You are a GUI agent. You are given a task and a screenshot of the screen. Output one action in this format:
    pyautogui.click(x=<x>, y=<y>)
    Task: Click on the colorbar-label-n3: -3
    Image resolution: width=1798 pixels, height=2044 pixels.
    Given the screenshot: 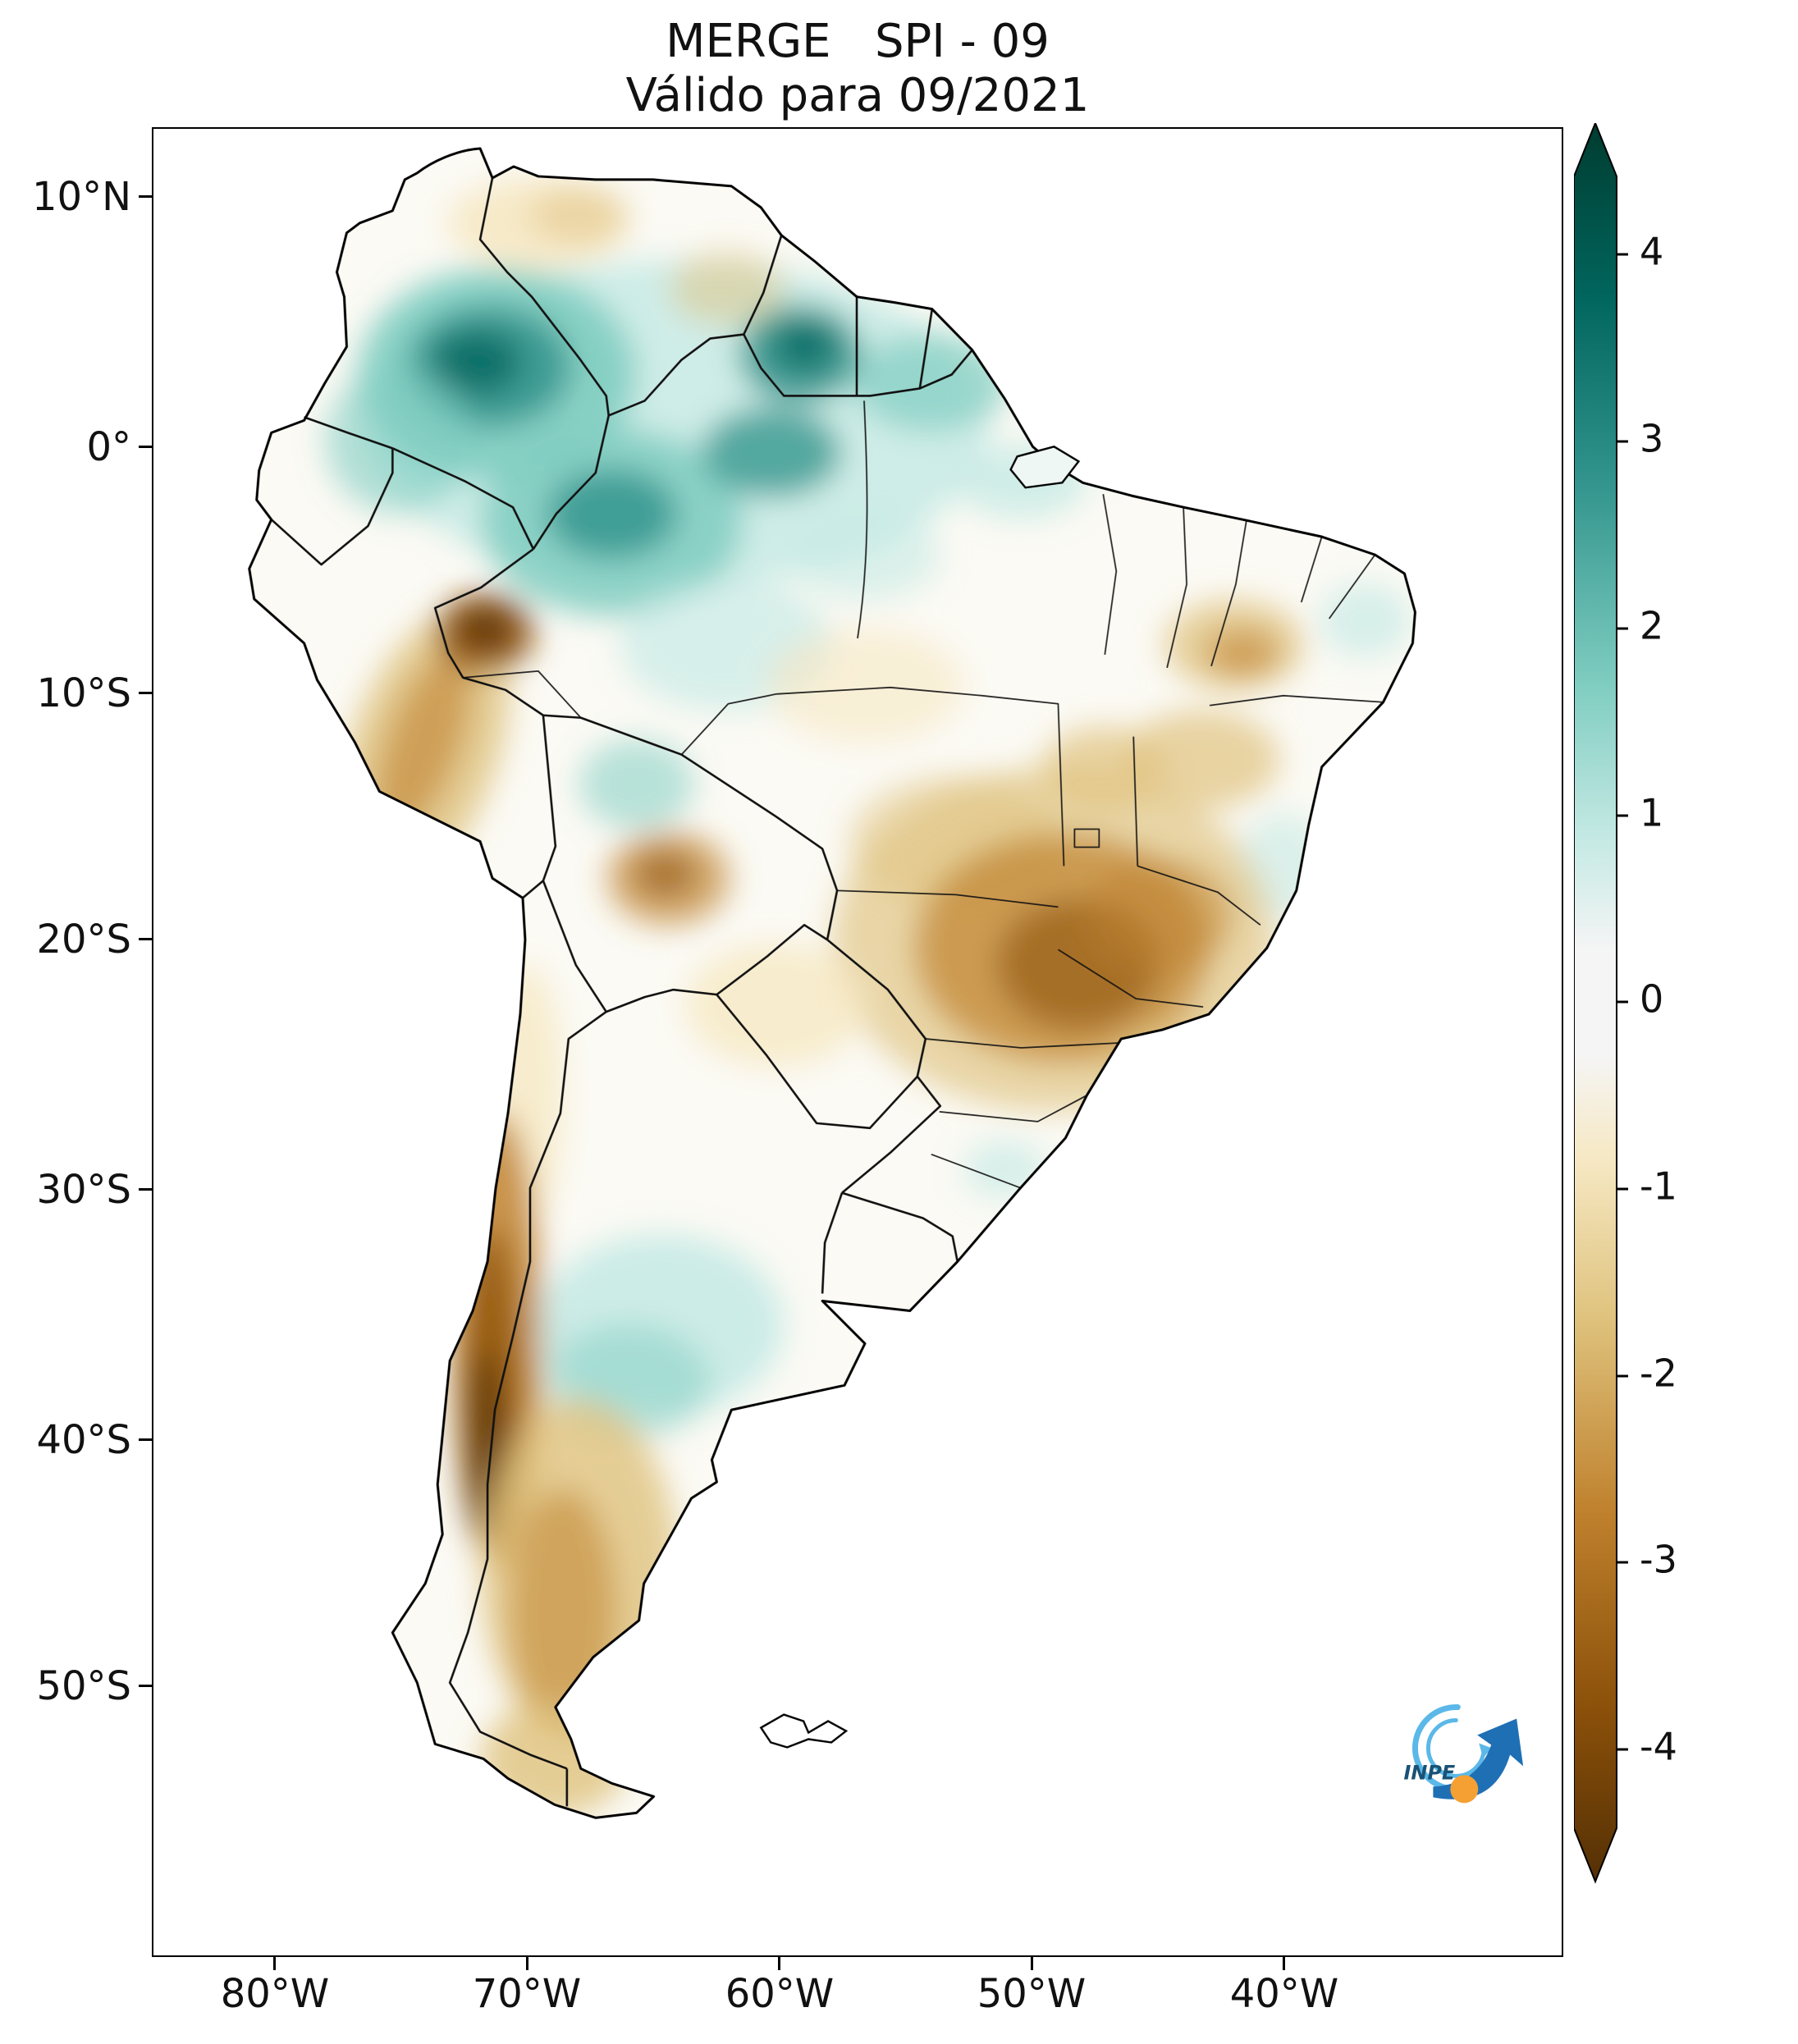 What is the action you would take?
    pyautogui.click(x=1658, y=1560)
    